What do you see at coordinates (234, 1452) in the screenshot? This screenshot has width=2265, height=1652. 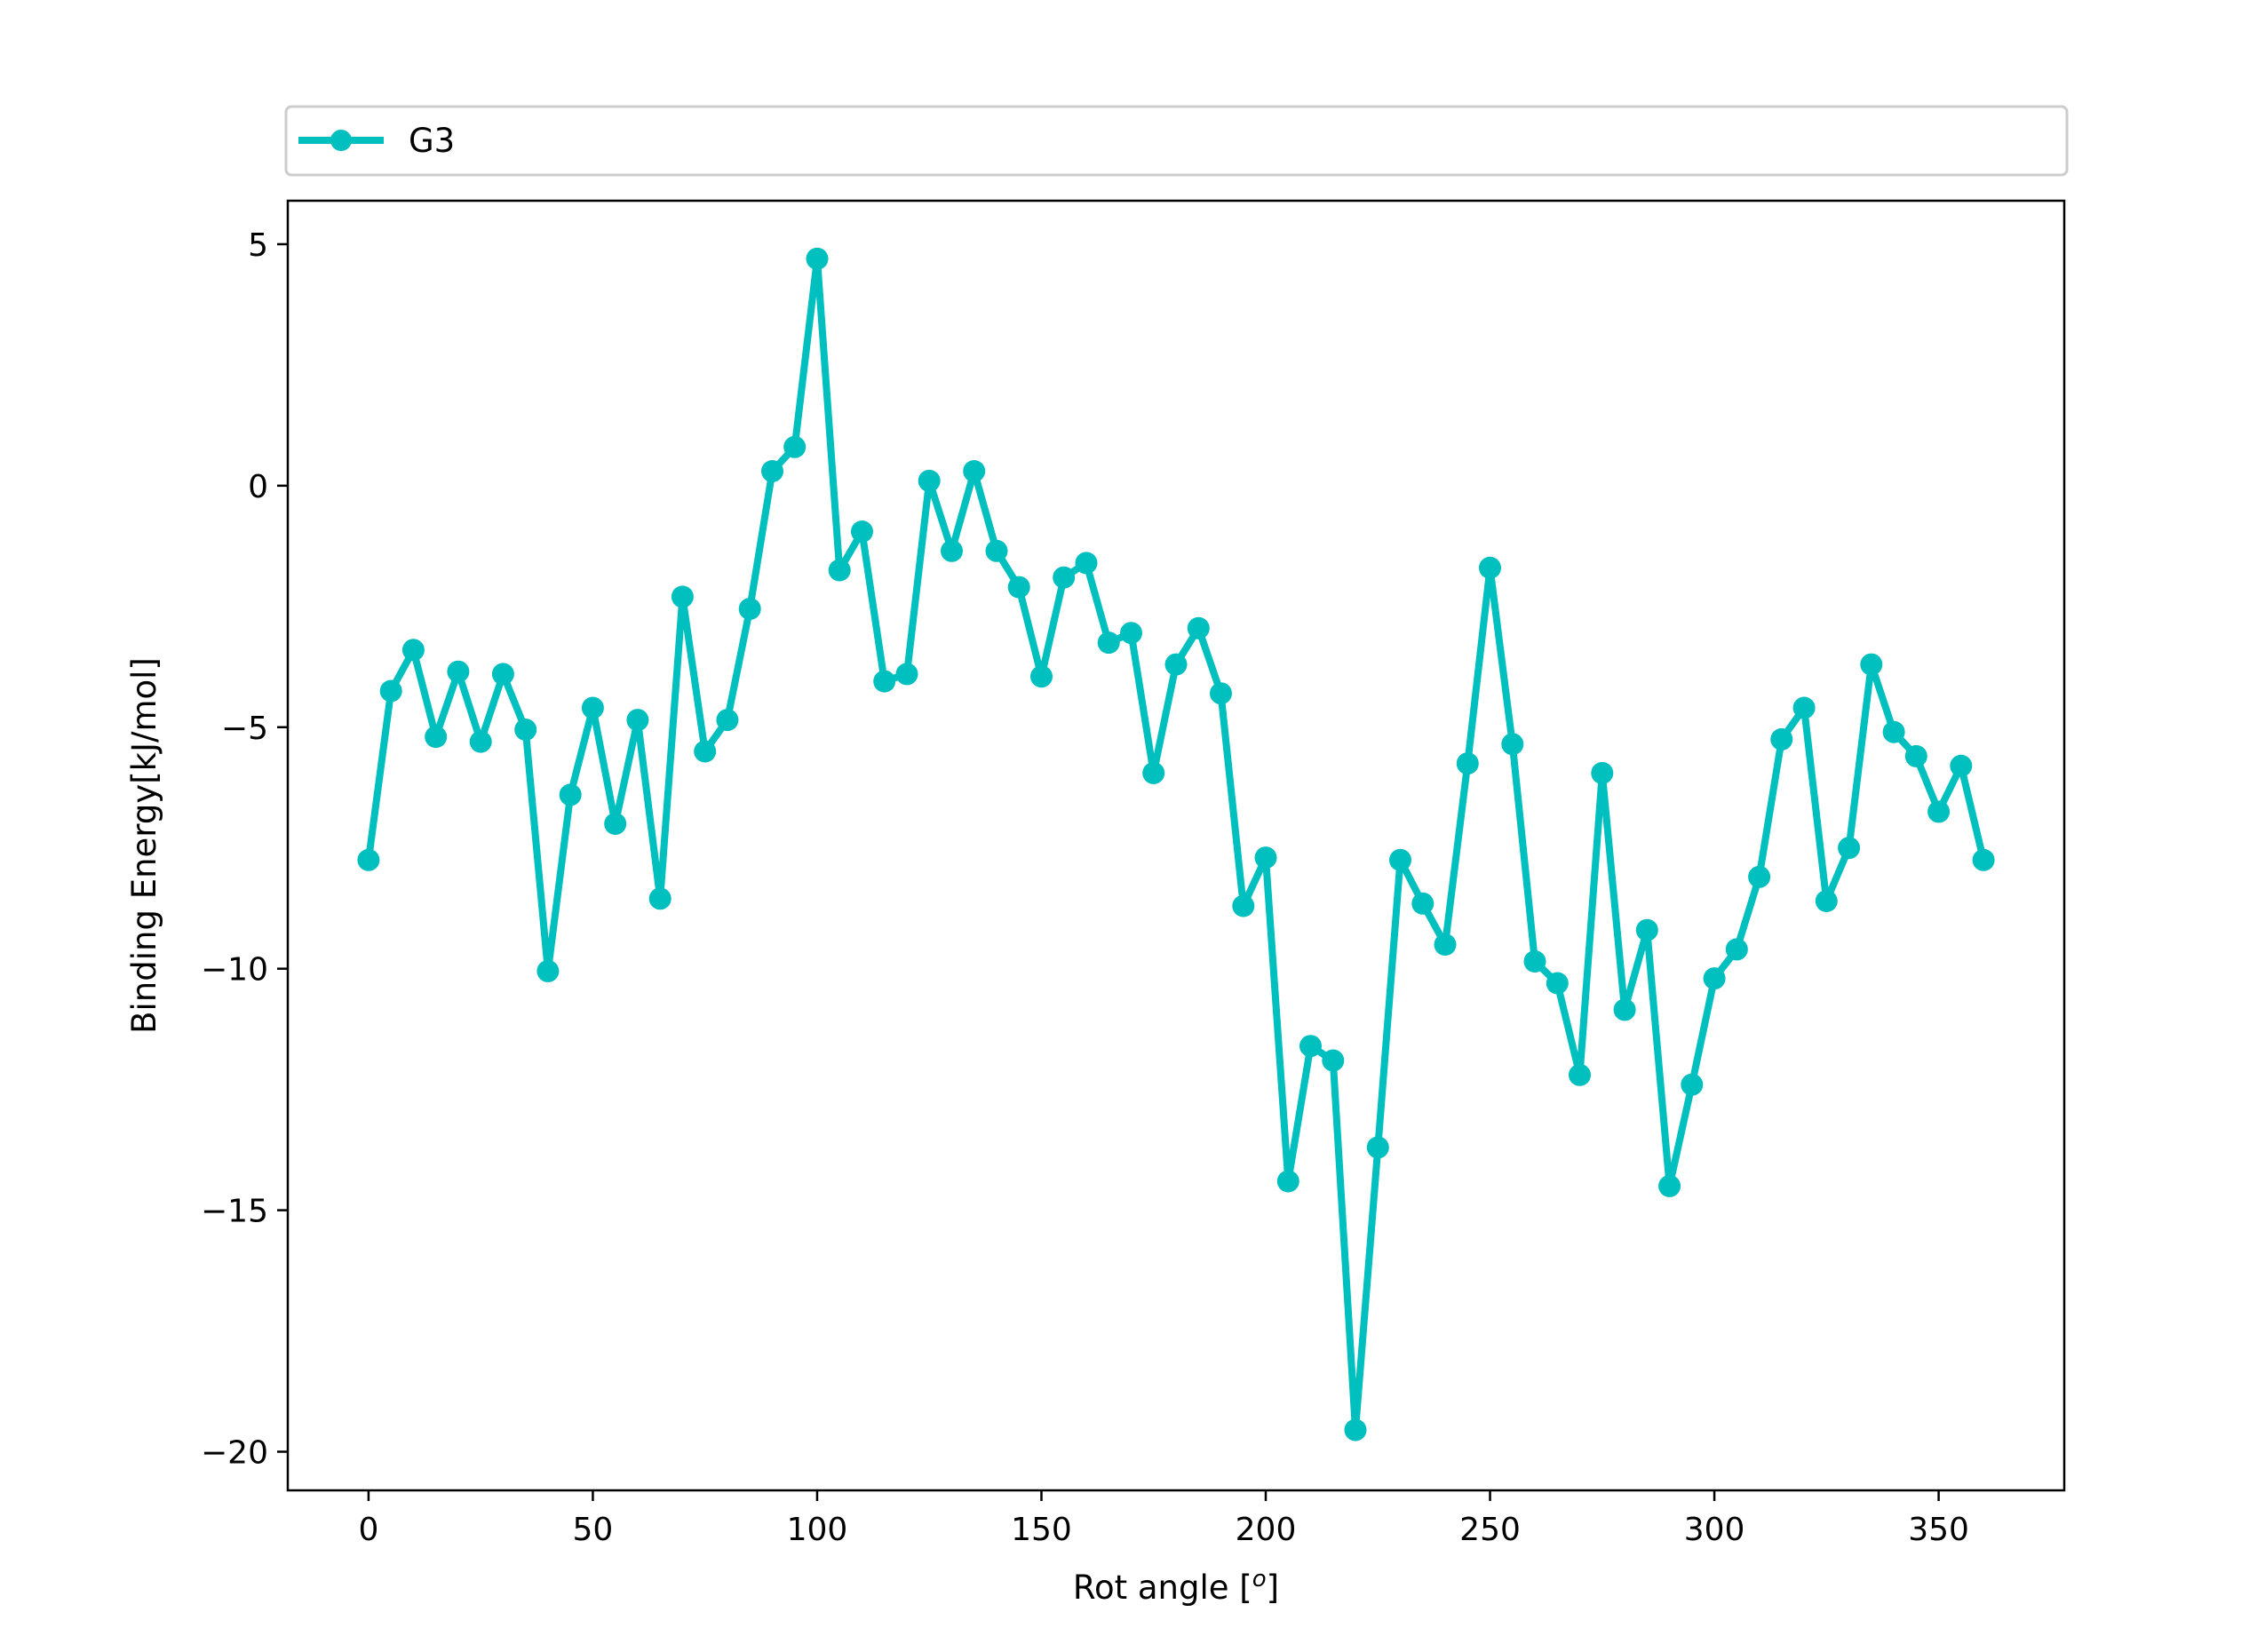 I see `y-tick-label: −20` at bounding box center [234, 1452].